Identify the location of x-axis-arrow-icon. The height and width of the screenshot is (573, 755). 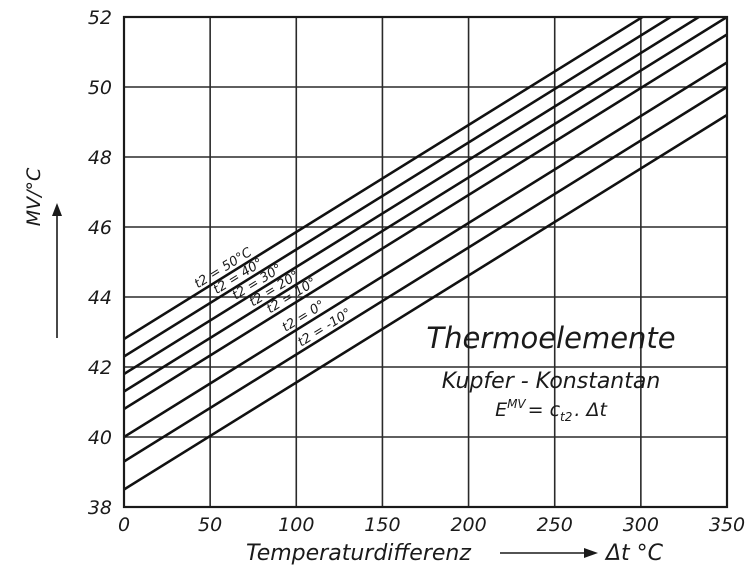
(549, 553).